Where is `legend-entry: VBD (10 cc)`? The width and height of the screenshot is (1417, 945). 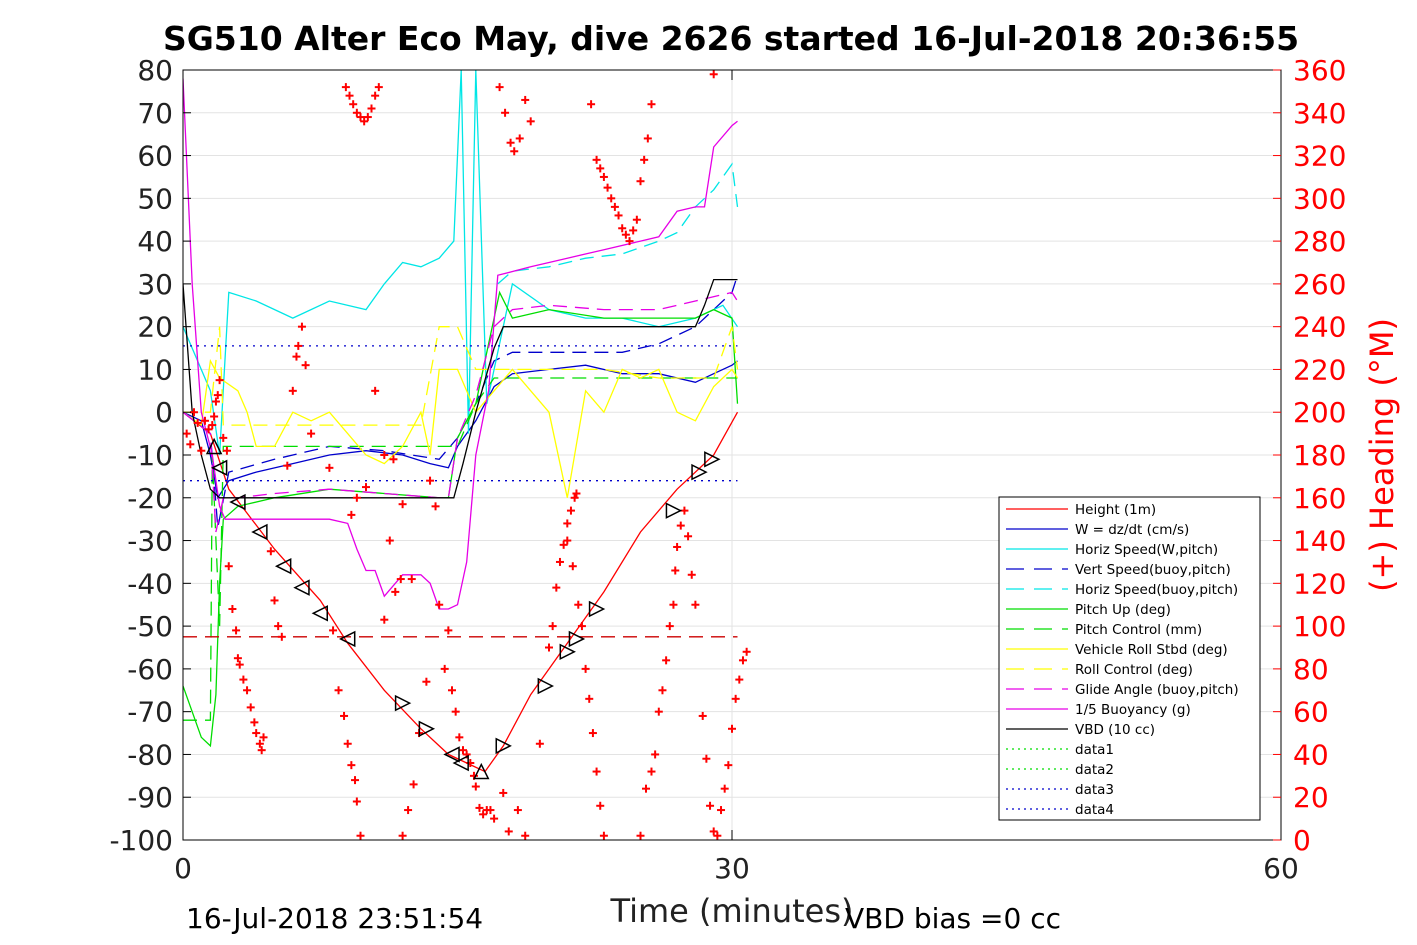 legend-entry: VBD (10 cc) is located at coordinates (1080, 730).